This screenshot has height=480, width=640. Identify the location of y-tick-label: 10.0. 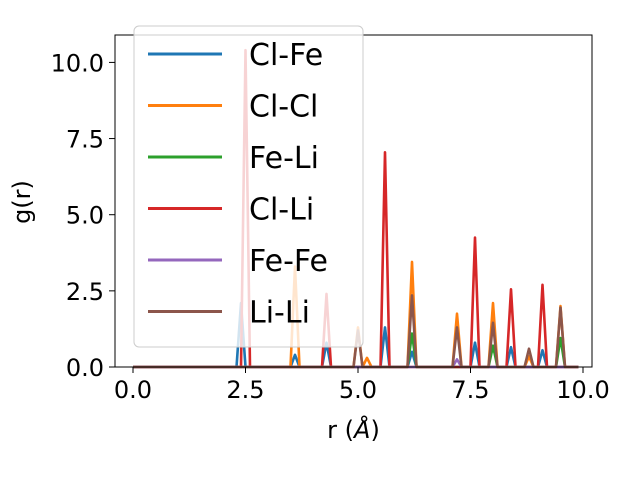
(77, 63).